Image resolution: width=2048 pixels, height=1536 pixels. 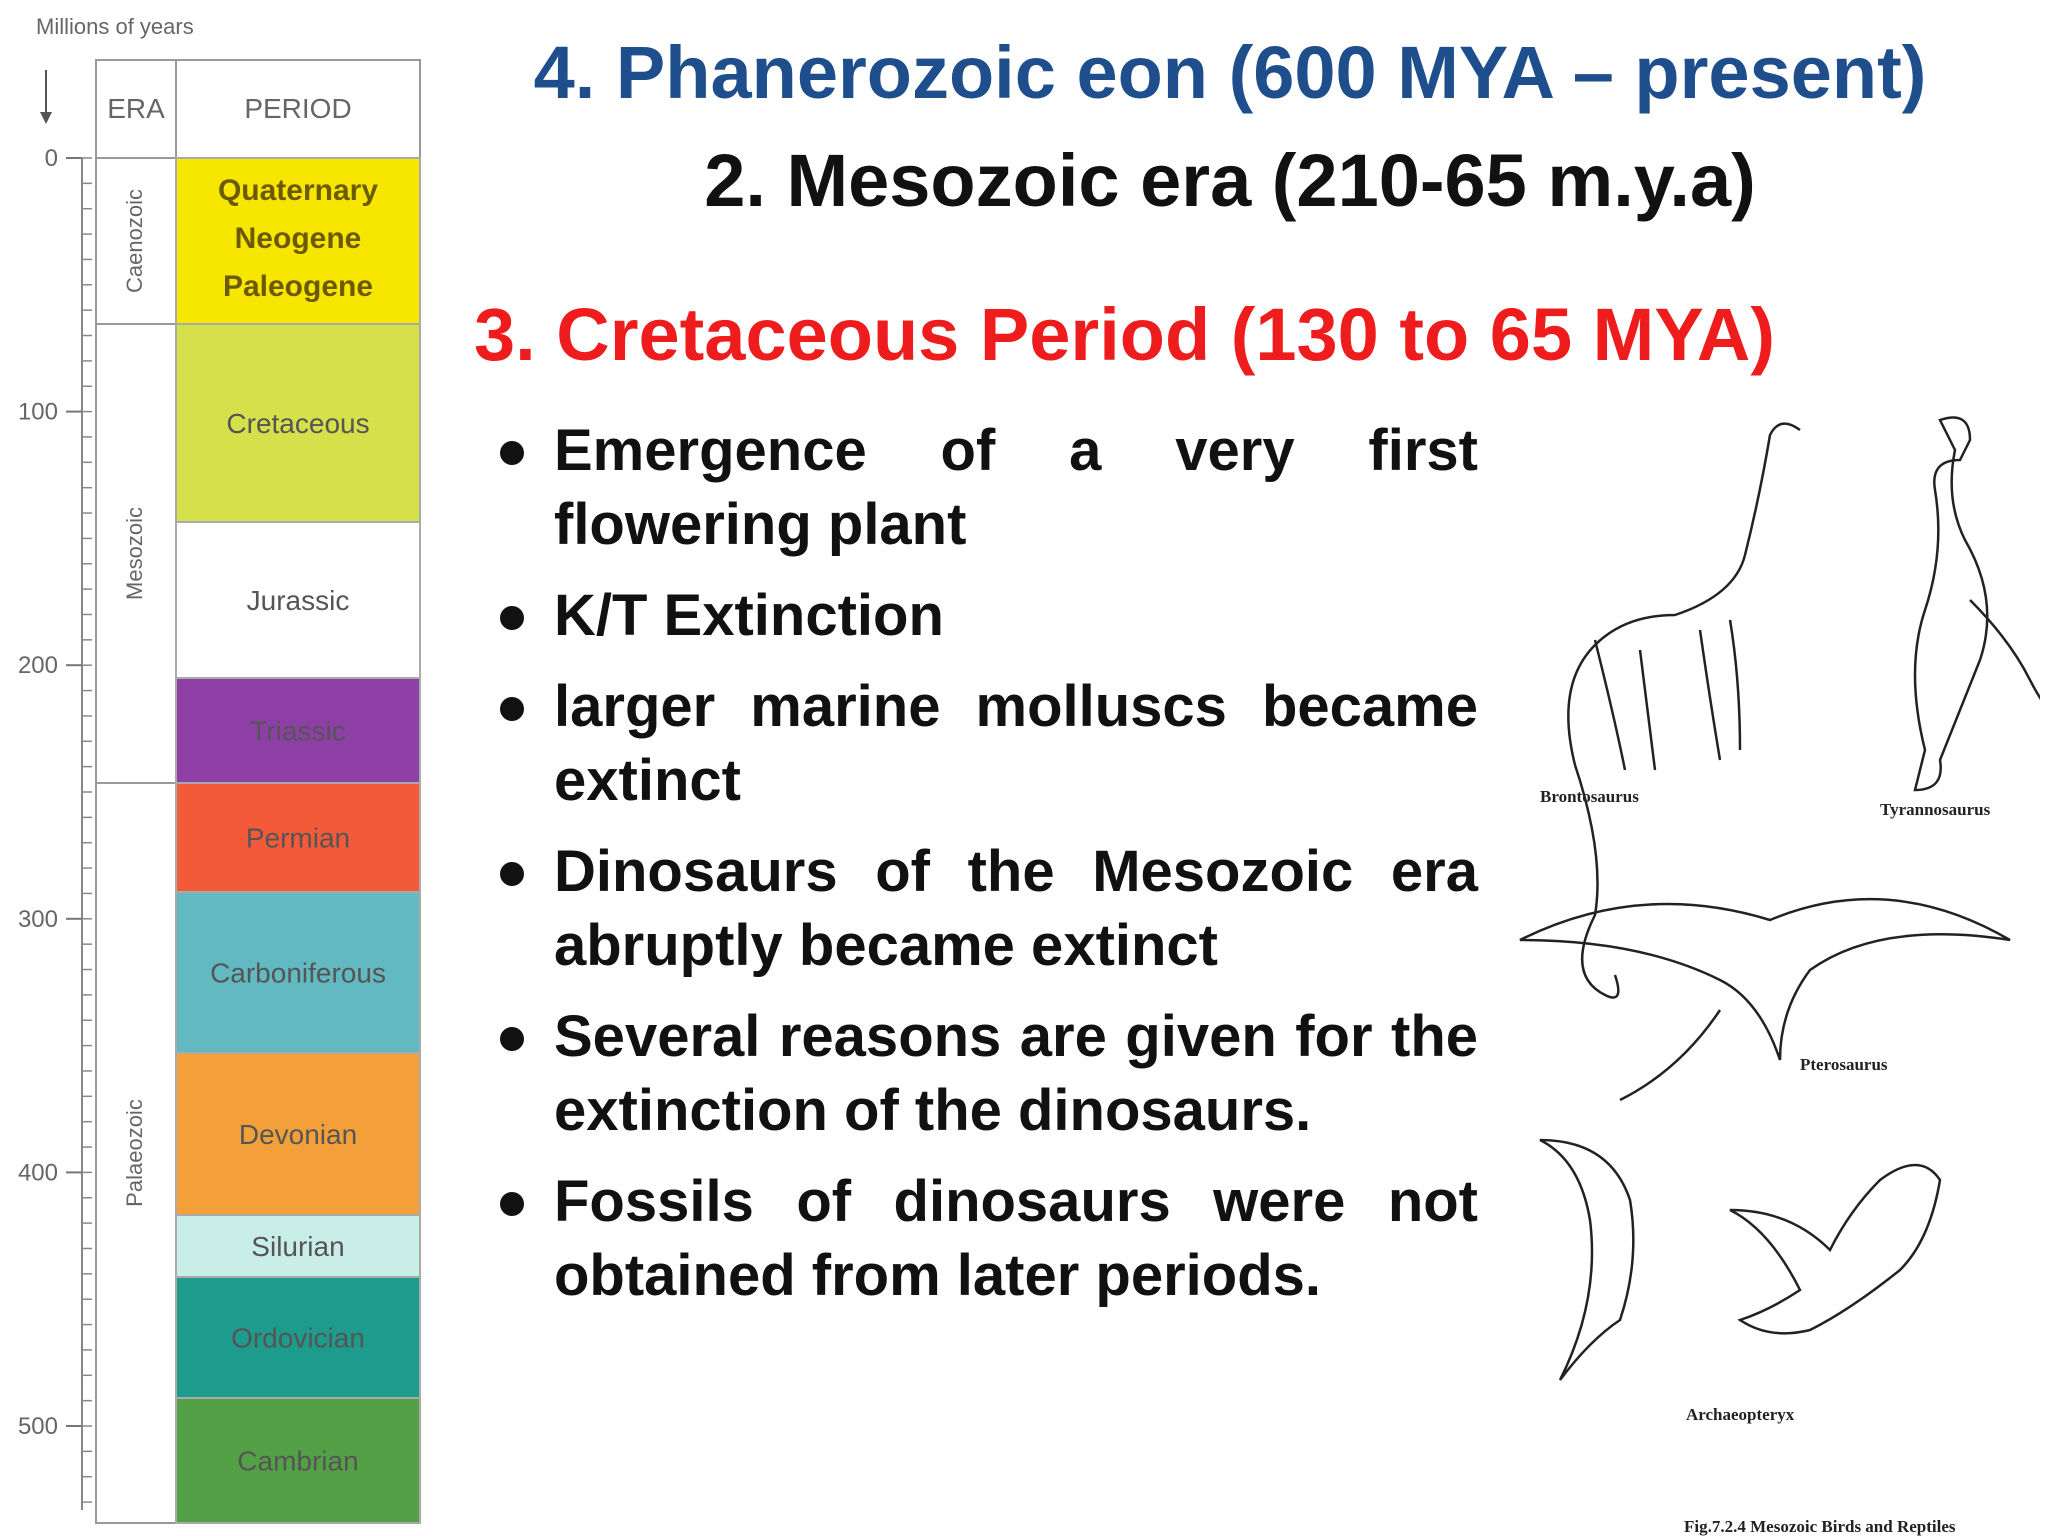 I want to click on era-label: Palaeozoic, so click(x=134, y=1153).